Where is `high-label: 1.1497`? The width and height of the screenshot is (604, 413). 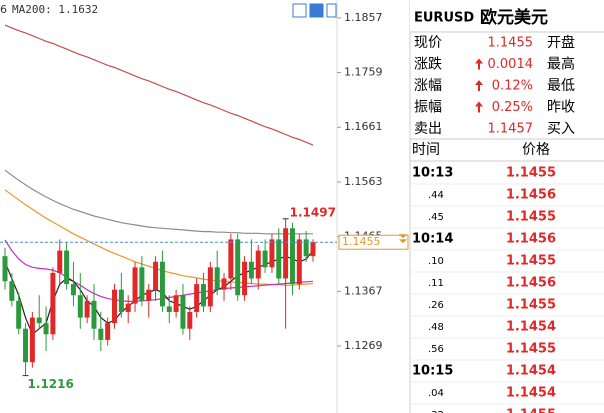 high-label: 1.1497 is located at coordinates (313, 212).